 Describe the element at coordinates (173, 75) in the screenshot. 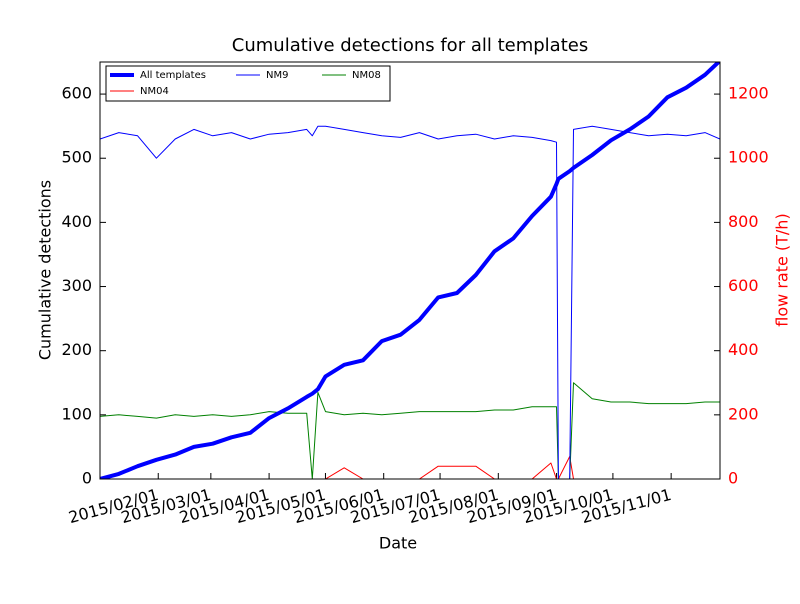

I see `legend-label: All templates` at that location.